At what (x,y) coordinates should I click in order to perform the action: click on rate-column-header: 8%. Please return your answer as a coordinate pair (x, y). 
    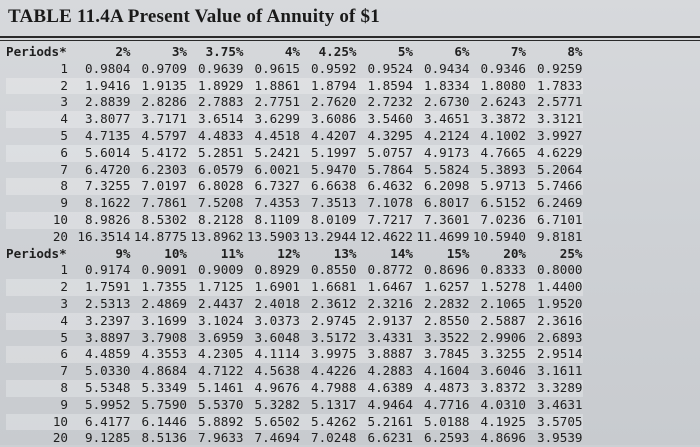
    Looking at the image, I should click on (554, 52).